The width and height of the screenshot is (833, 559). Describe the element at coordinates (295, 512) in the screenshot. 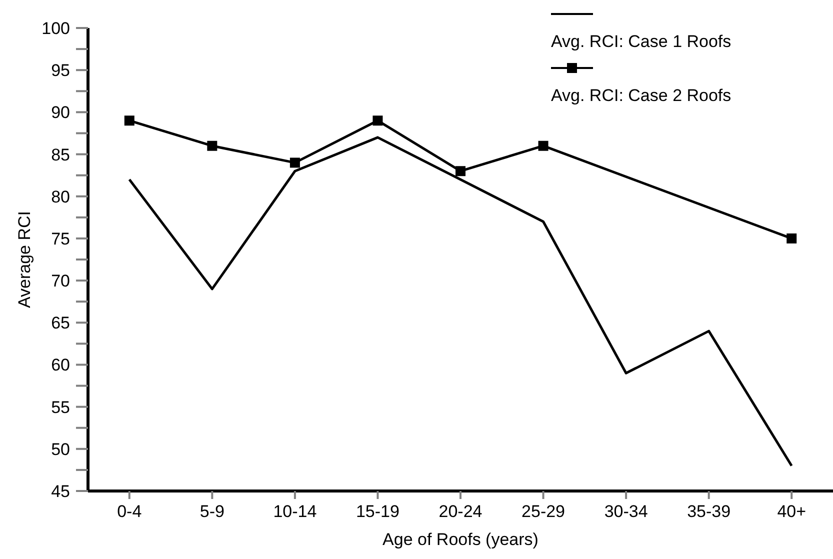

I see `x-tick-label: 10-14` at that location.